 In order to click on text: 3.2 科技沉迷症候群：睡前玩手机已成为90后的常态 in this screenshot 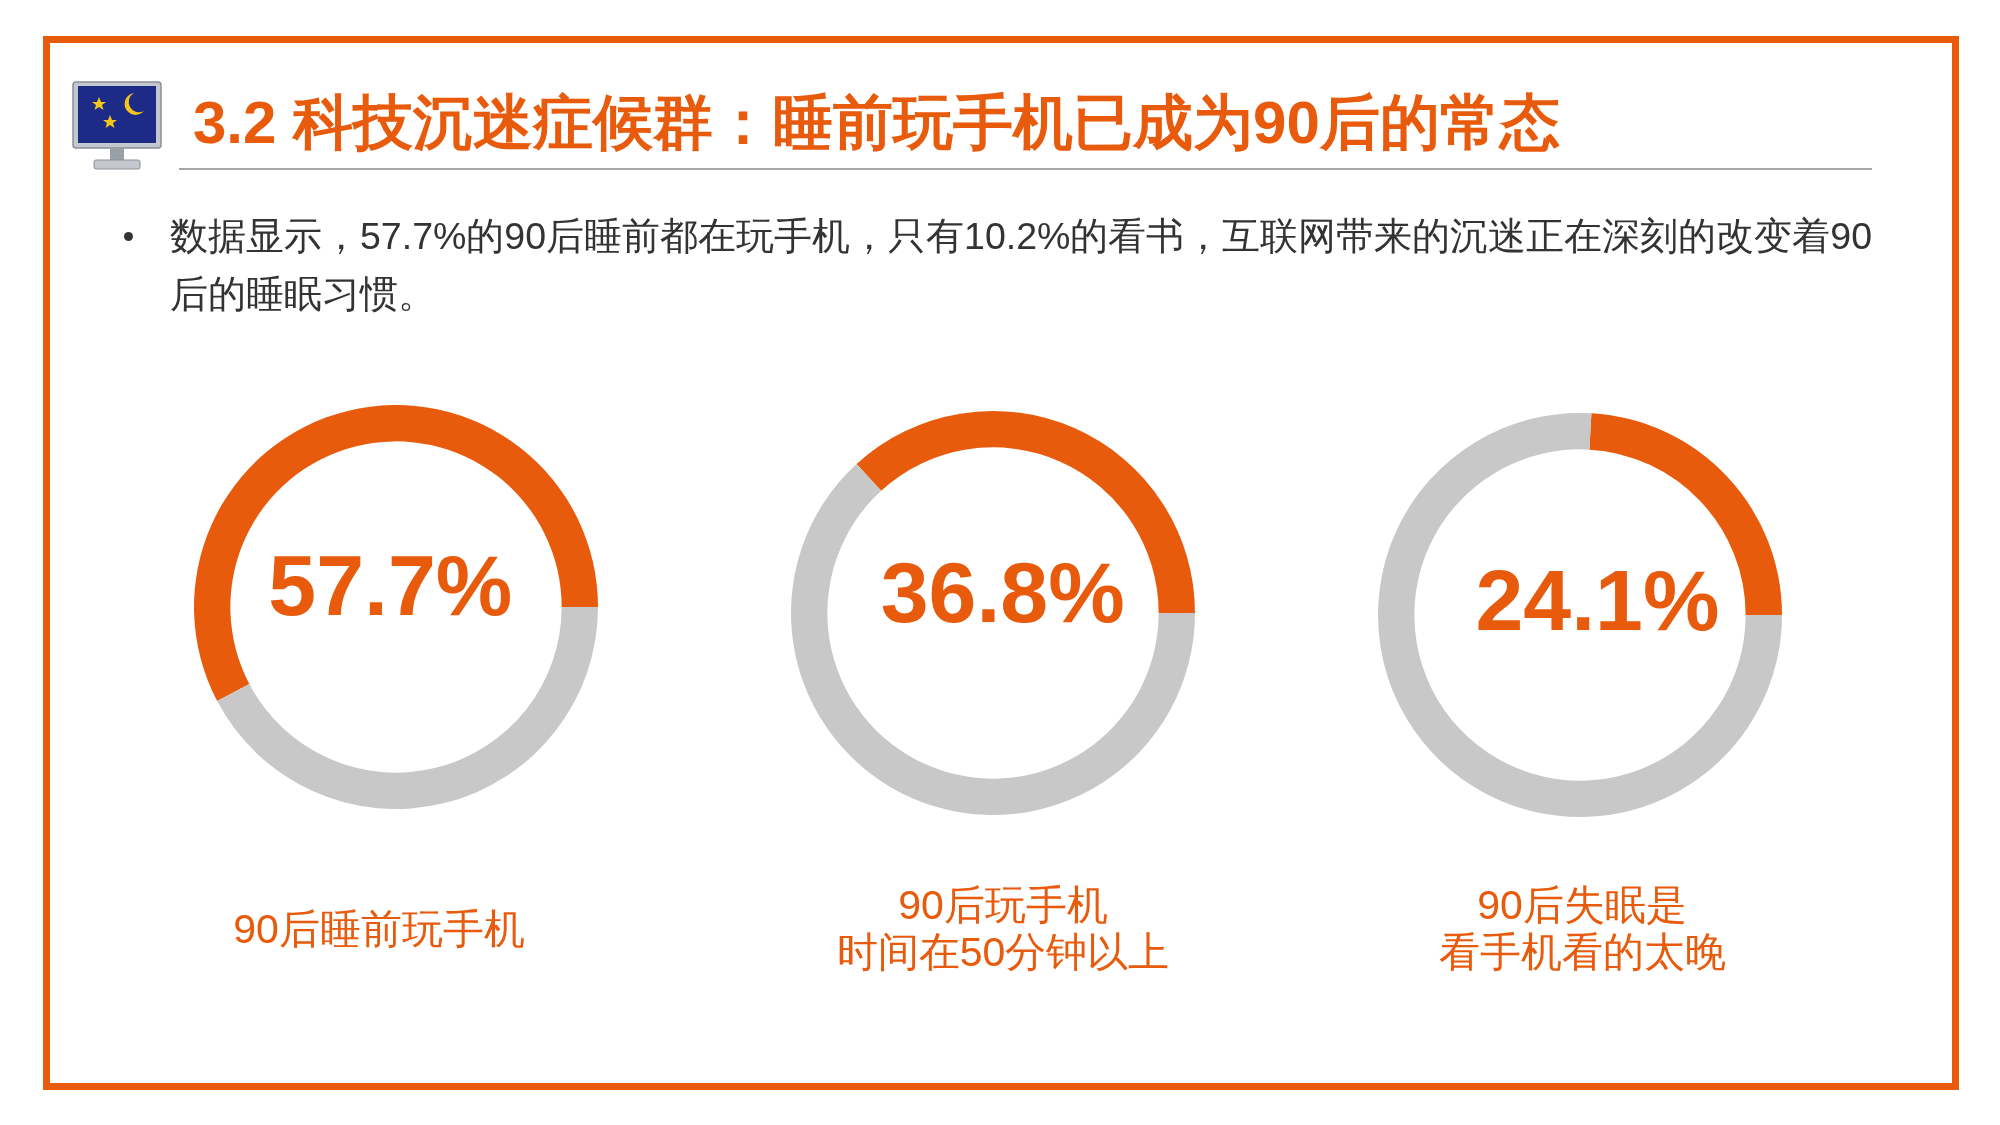, I will do `click(876, 123)`.